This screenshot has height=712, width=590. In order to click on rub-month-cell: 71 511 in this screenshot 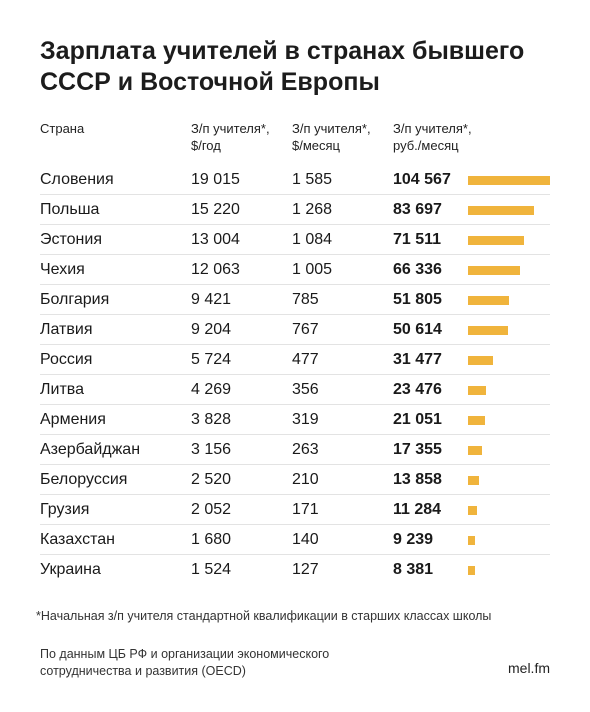, I will do `click(417, 239)`.